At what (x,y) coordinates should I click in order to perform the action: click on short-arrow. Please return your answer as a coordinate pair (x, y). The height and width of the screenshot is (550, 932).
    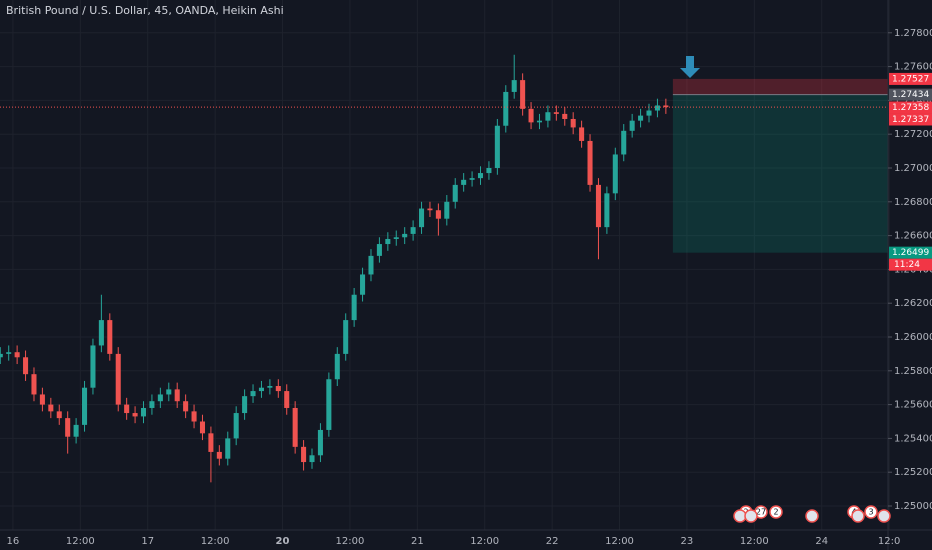
    Looking at the image, I should click on (690, 67).